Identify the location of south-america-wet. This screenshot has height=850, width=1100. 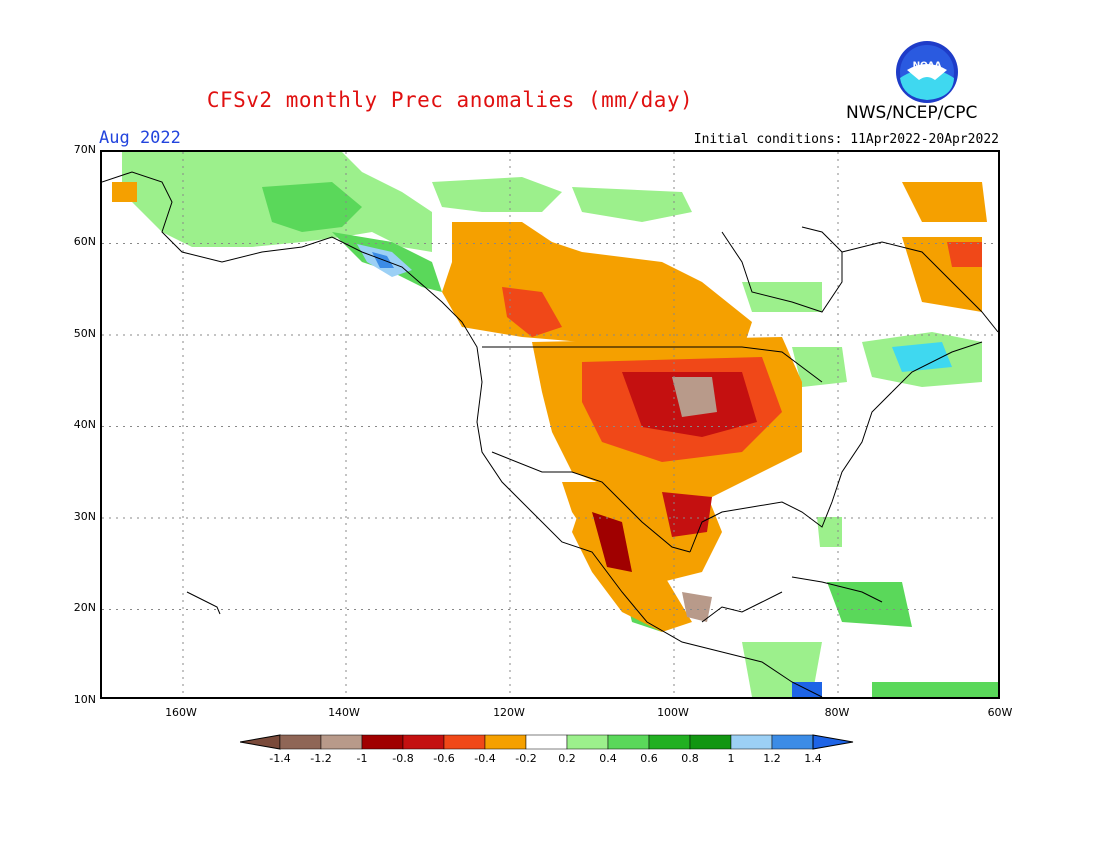
(935, 689).